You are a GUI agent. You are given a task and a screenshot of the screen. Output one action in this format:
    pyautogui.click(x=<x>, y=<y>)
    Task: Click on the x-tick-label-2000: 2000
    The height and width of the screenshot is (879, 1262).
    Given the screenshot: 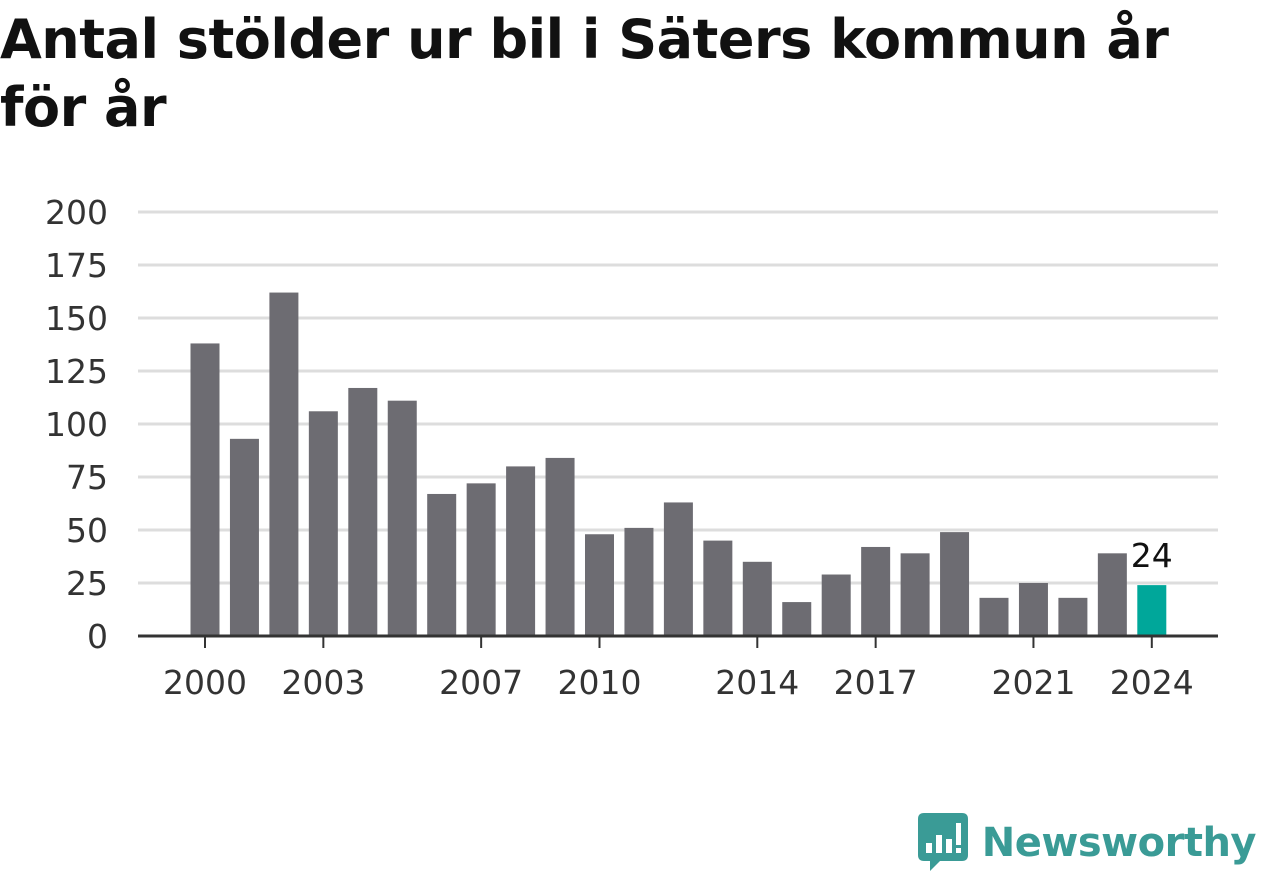 What is the action you would take?
    pyautogui.click(x=205, y=682)
    